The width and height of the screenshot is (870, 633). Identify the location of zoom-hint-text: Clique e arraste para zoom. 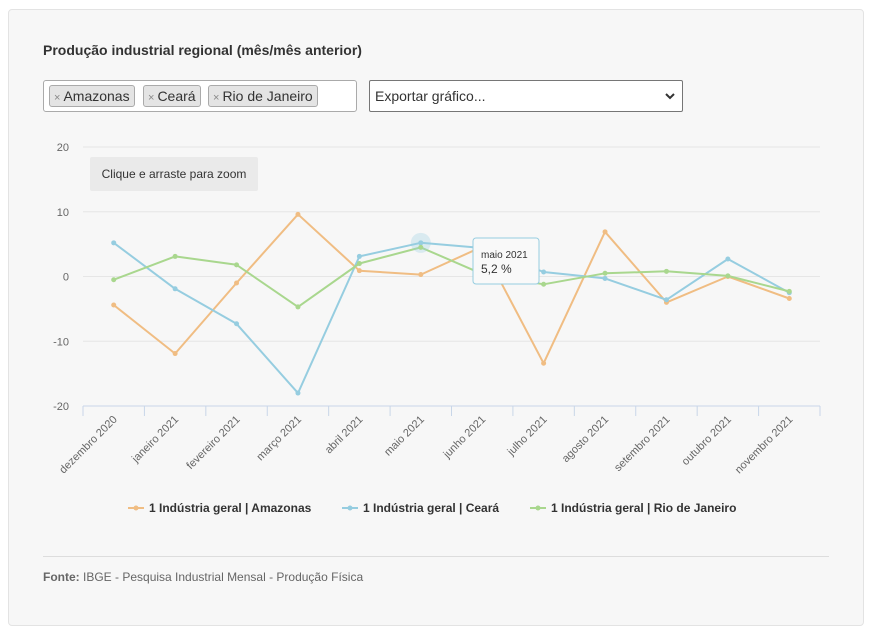
(174, 174).